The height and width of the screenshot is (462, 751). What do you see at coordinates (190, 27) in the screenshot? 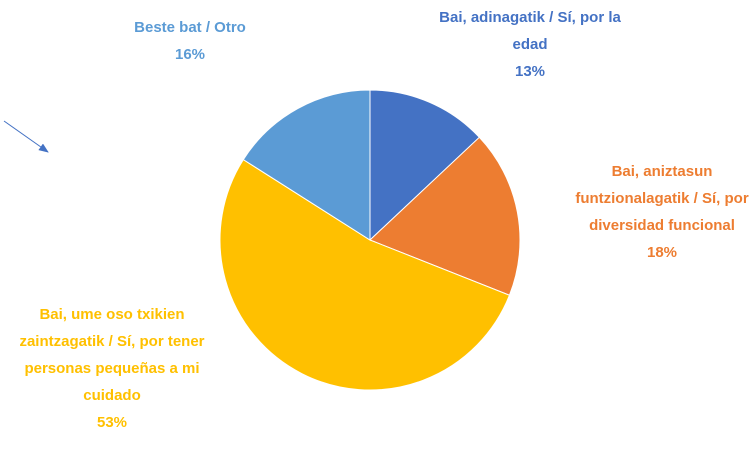
I see `category-label: Beste bat / Otro` at bounding box center [190, 27].